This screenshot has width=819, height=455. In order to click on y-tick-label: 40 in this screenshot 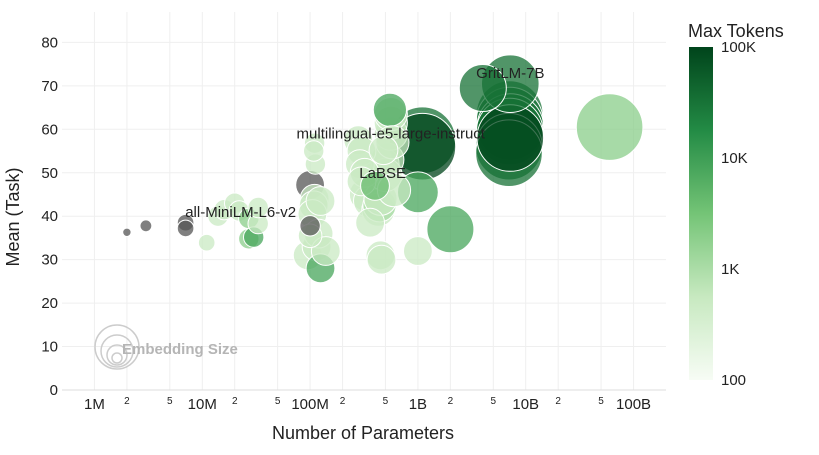, I will do `click(49, 216)`.